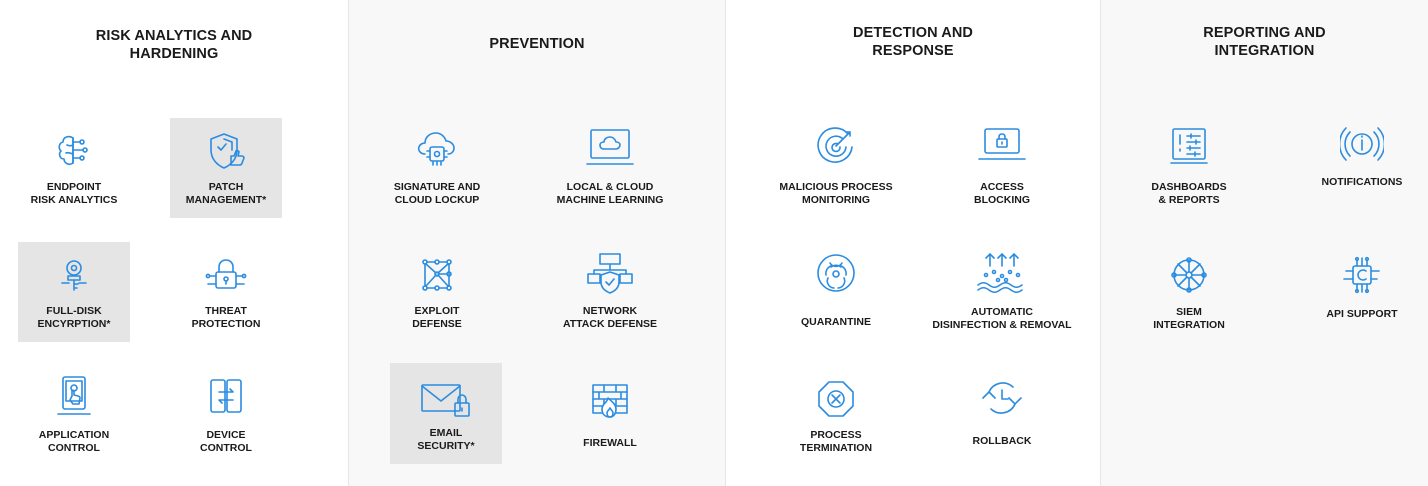  I want to click on feature-automatic-disinfection: AUTOMATIC DISINFECTION & REMOVAL, so click(1002, 292).